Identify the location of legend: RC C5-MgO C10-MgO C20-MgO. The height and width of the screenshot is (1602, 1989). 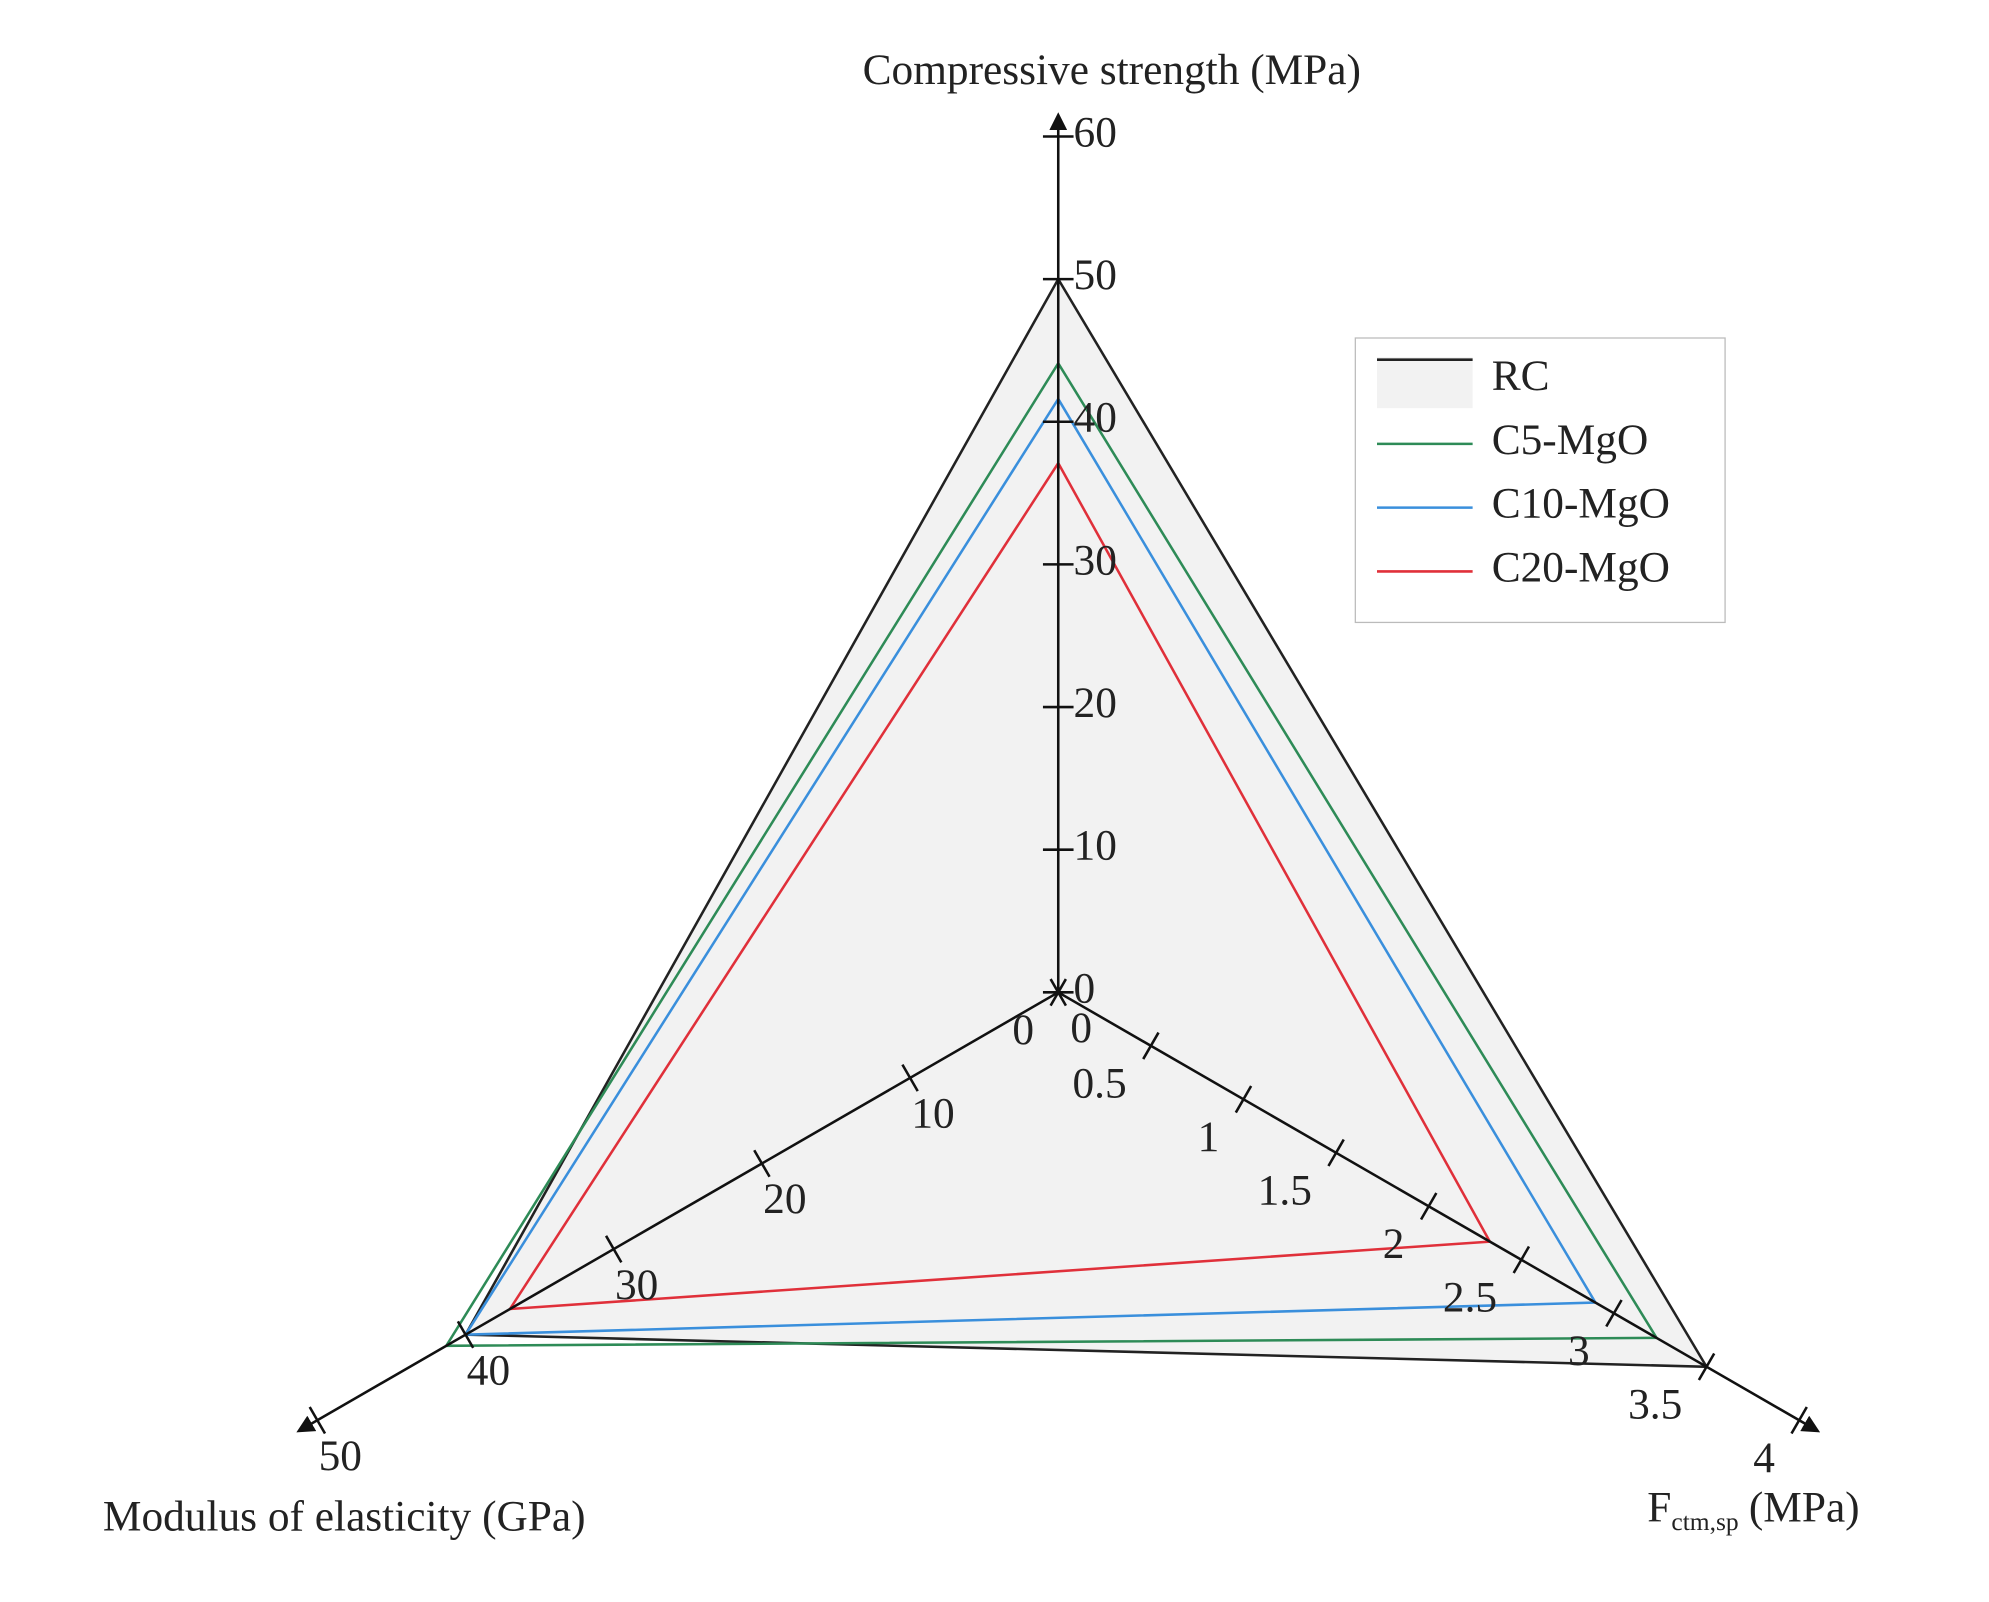
(1540, 480).